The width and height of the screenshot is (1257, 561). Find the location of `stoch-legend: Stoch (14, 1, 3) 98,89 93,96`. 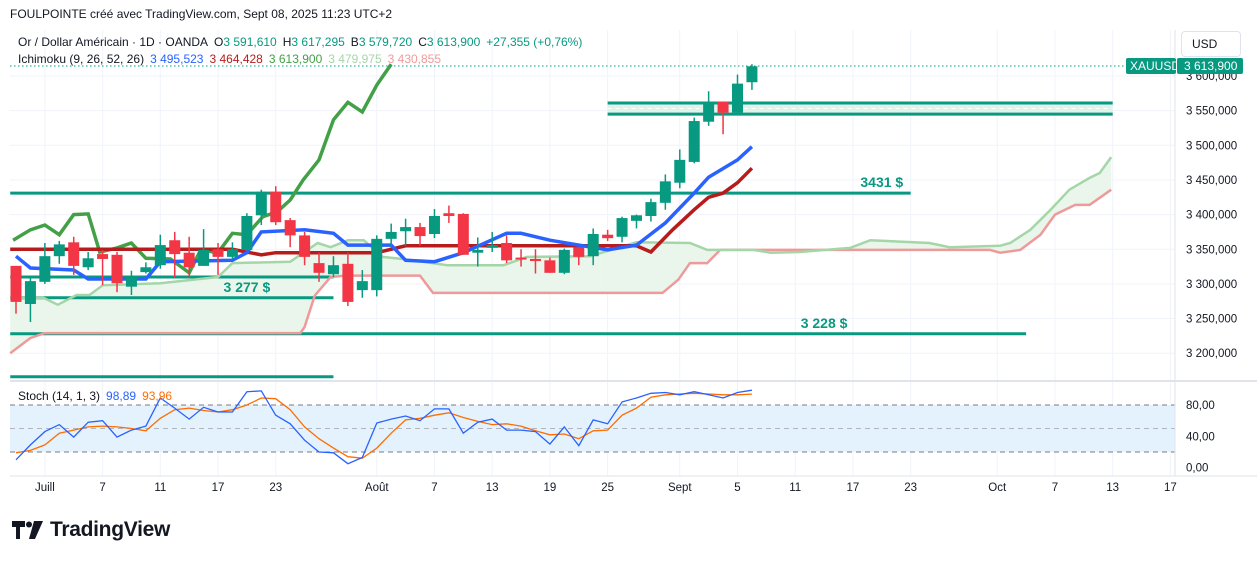

stoch-legend: Stoch (14, 1, 3) 98,89 93,96 is located at coordinates (95, 396).